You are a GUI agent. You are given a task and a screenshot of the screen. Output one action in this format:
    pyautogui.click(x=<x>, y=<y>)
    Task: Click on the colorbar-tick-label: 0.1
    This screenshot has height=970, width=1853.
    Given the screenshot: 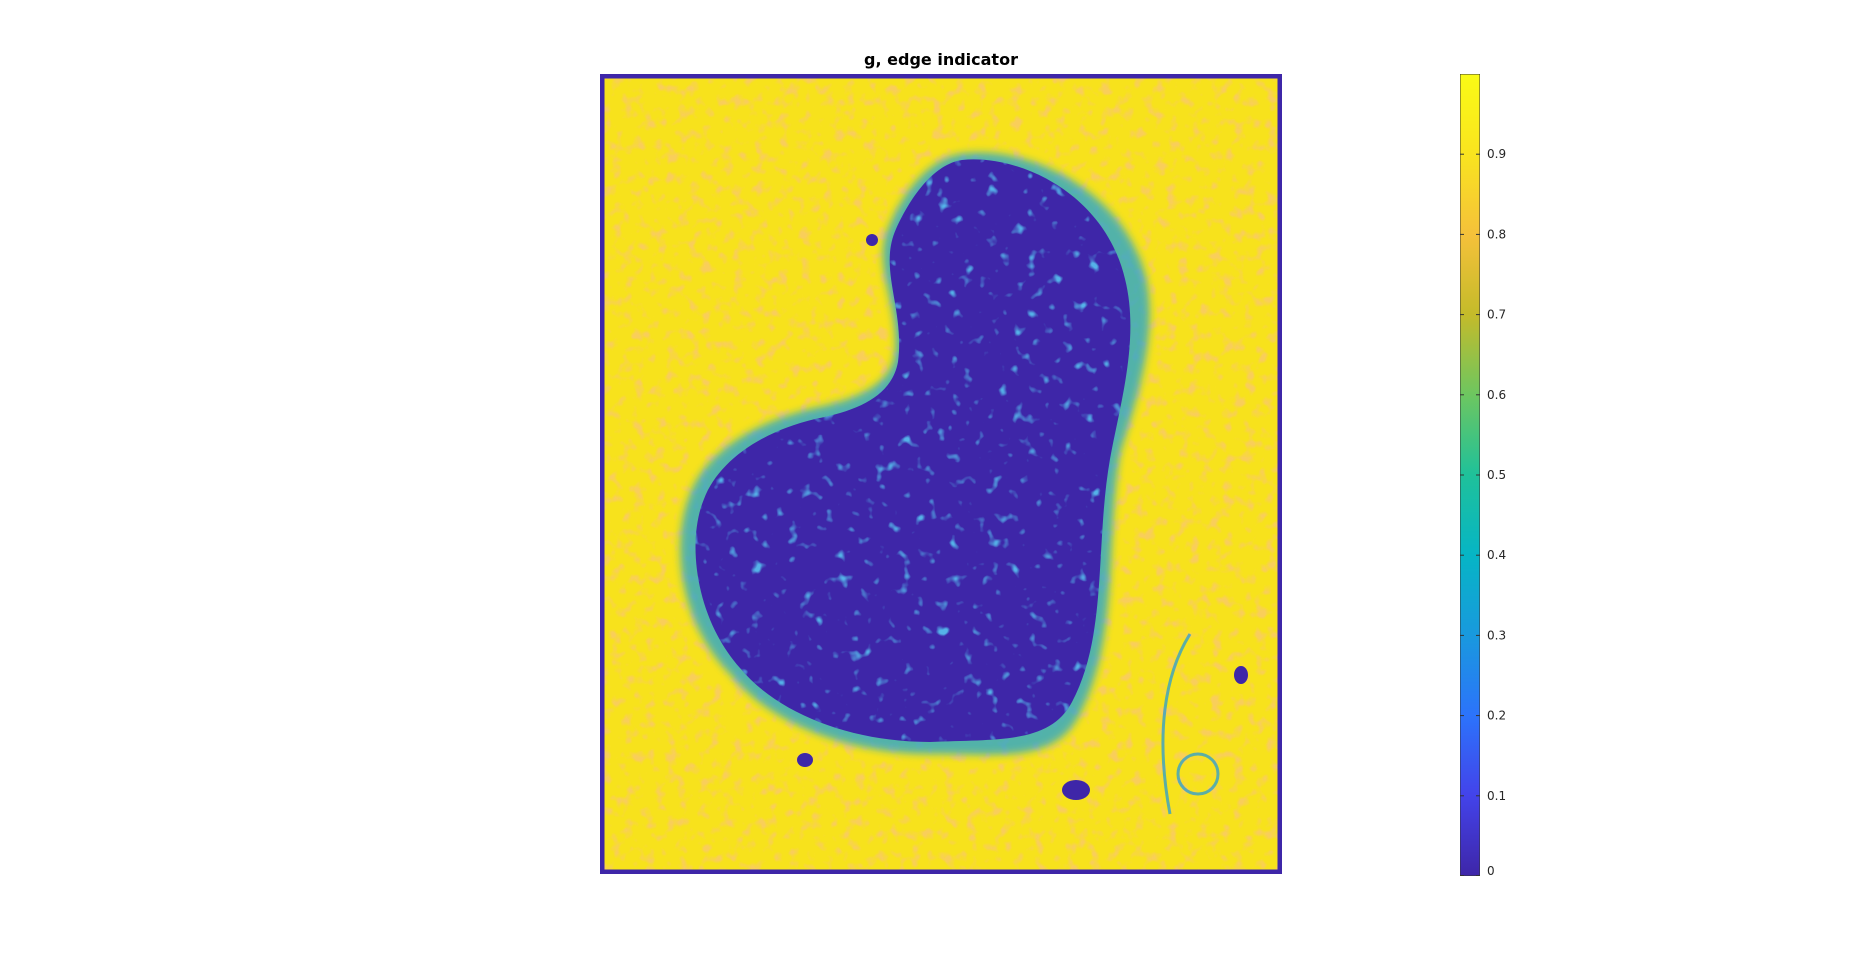 What is the action you would take?
    pyautogui.click(x=1496, y=796)
    